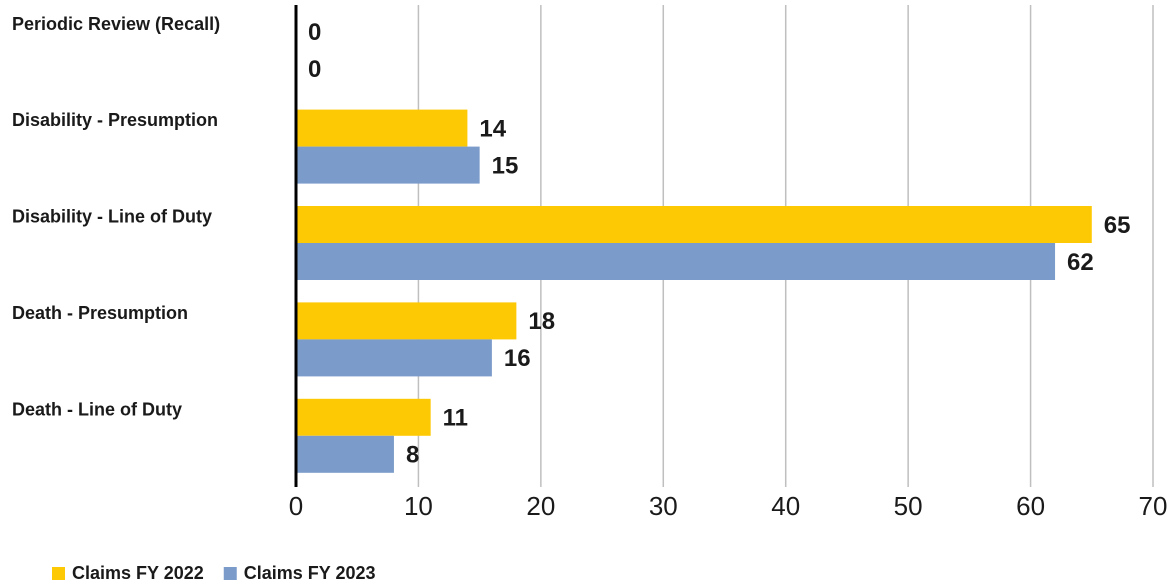  What do you see at coordinates (1080, 262) in the screenshot?
I see `value-label: 62` at bounding box center [1080, 262].